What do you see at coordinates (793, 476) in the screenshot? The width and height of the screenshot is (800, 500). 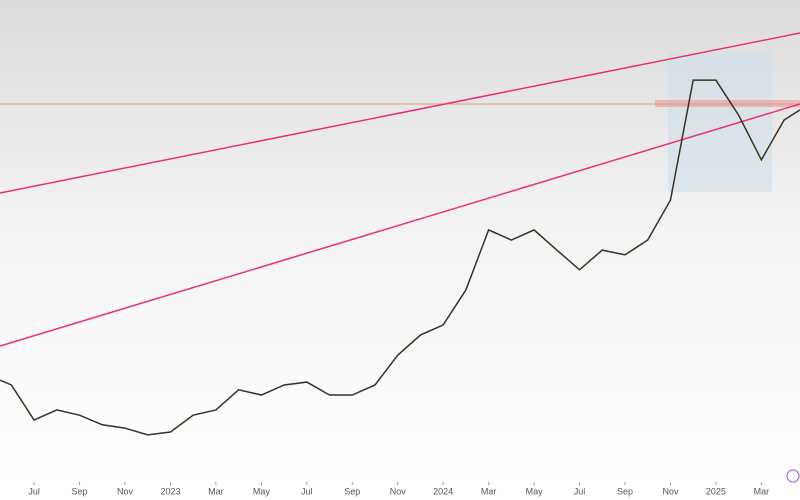 I see `icon` at bounding box center [793, 476].